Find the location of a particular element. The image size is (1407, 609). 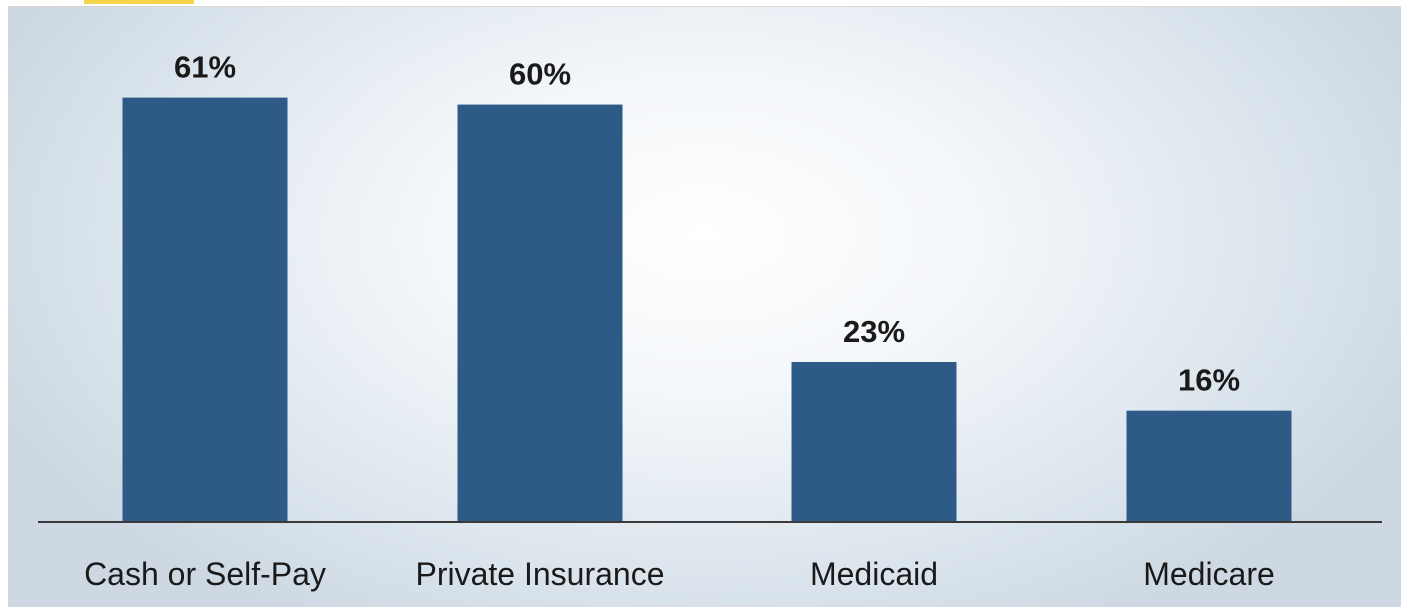

bar-cash-or-self-pay is located at coordinates (205, 309).